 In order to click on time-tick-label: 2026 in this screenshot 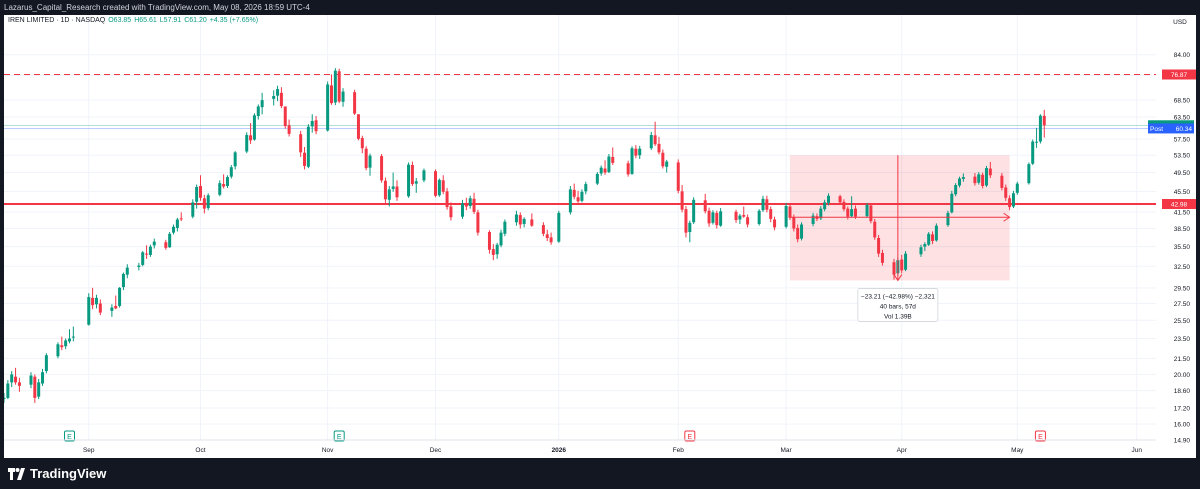, I will do `click(559, 450)`.